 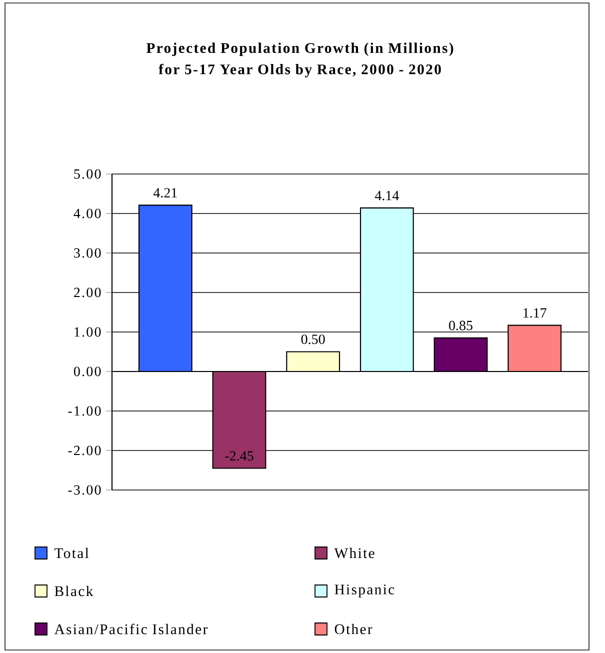 What do you see at coordinates (354, 553) in the screenshot?
I see `legend-label: White` at bounding box center [354, 553].